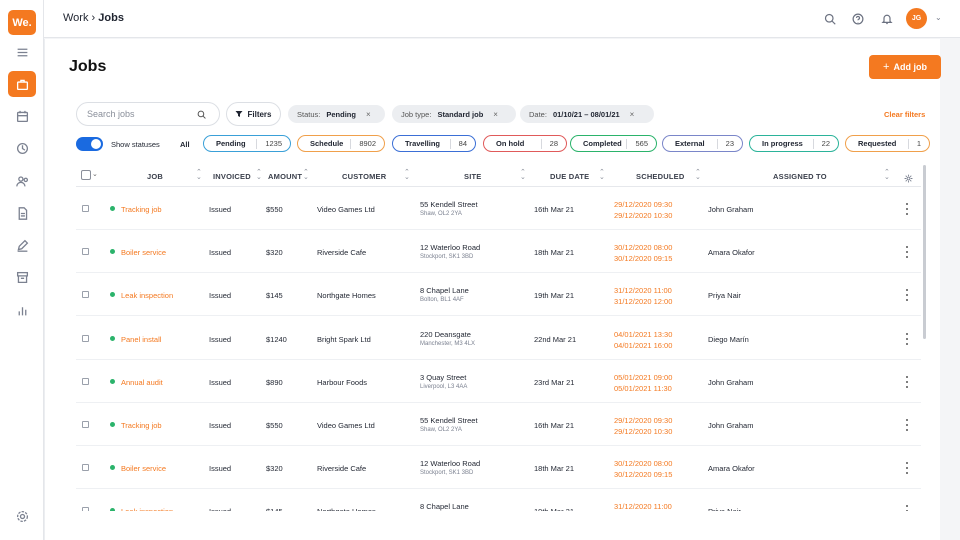  Describe the element at coordinates (794, 143) in the screenshot. I see `status-pill-in-progress: In progress 22` at that location.